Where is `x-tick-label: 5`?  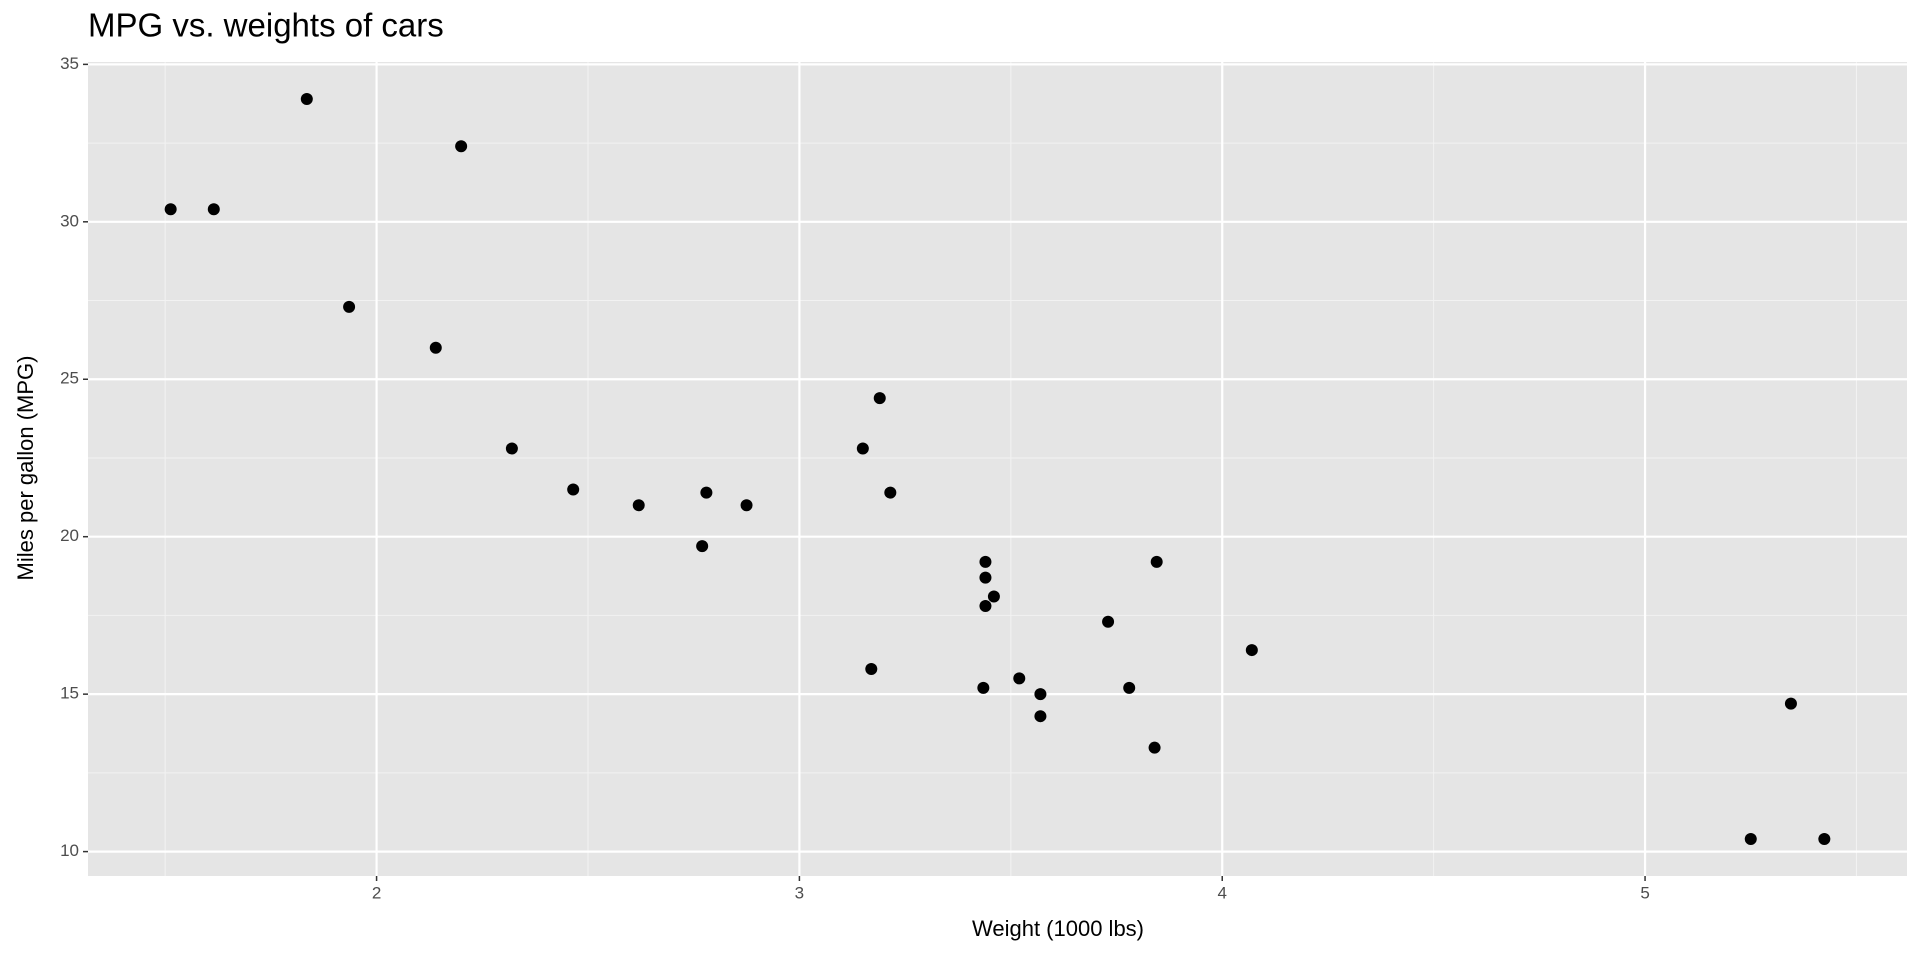
x-tick-label: 5 is located at coordinates (1644, 892).